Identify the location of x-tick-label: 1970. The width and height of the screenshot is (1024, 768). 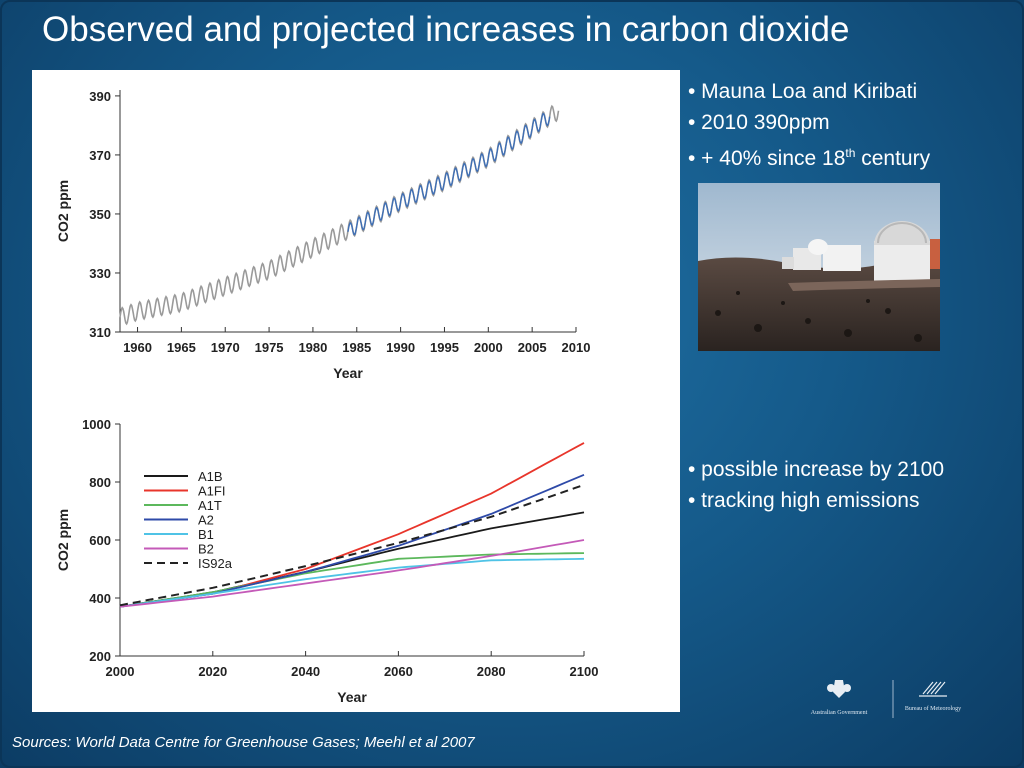
(225, 347).